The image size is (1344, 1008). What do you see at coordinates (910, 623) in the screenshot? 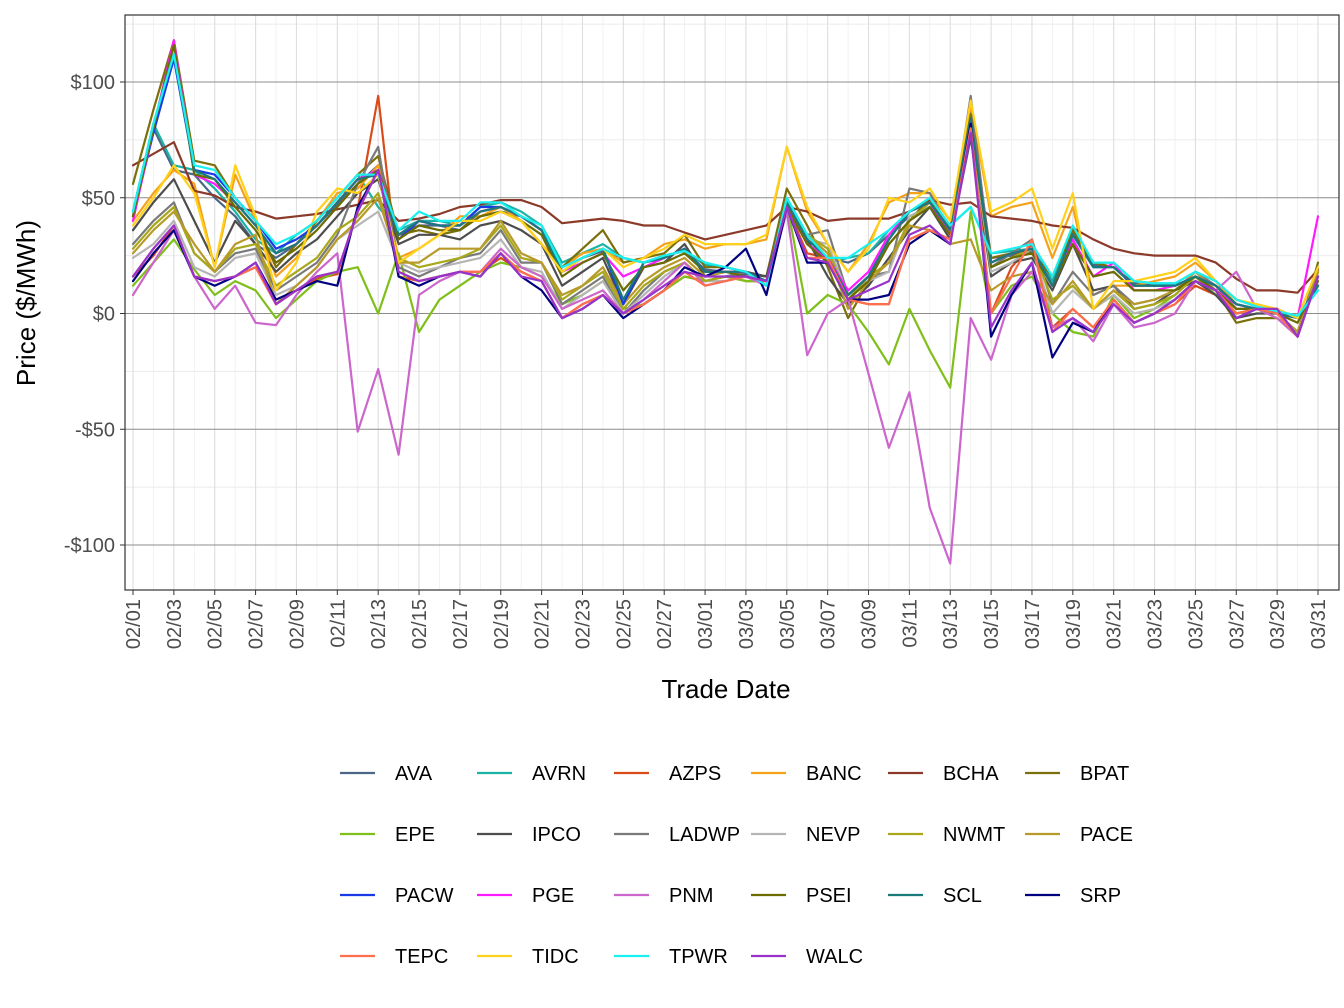
I see `x-tick-label: 03/11` at bounding box center [910, 623].